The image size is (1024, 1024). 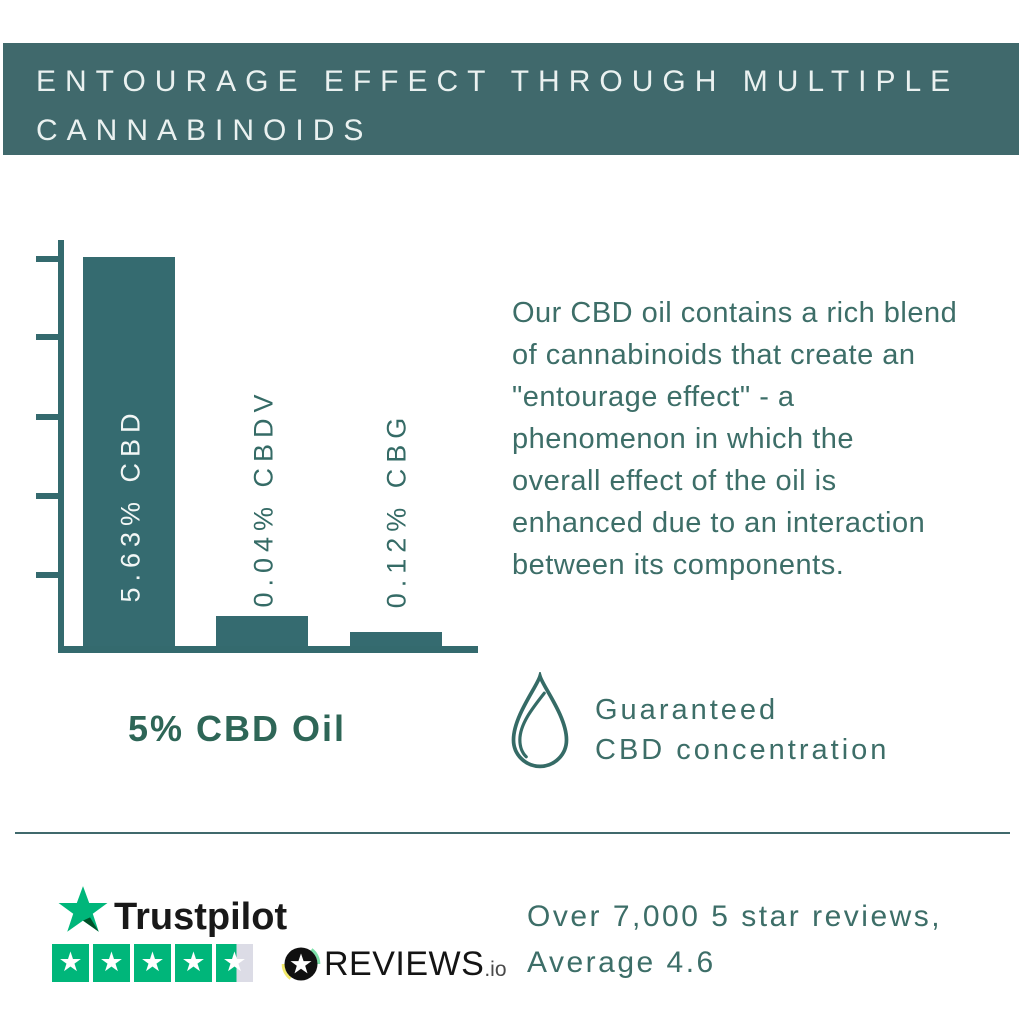 I want to click on bar-label-cbdv: 0.04% CBDV, so click(x=263, y=498).